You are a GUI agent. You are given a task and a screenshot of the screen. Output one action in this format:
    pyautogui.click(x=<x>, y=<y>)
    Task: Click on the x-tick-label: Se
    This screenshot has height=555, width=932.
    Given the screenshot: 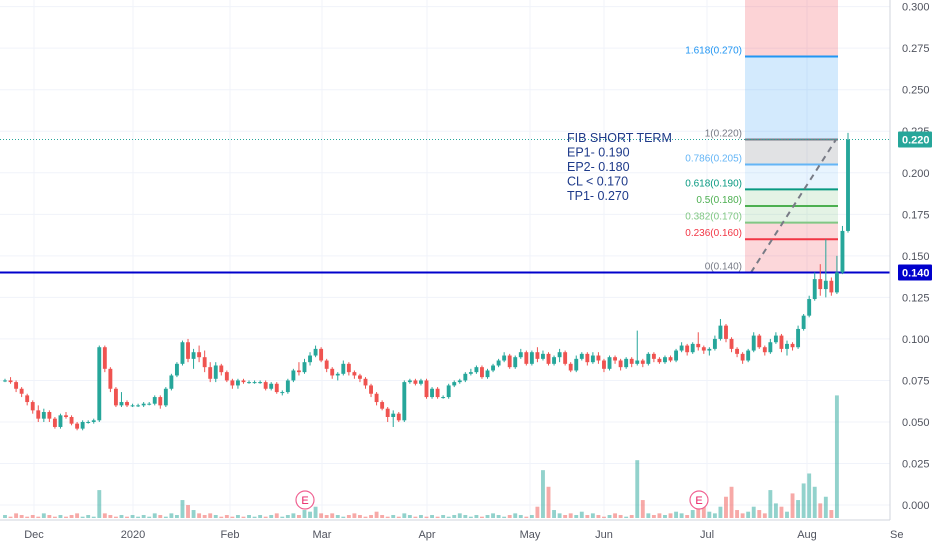 What is the action you would take?
    pyautogui.click(x=896, y=535)
    